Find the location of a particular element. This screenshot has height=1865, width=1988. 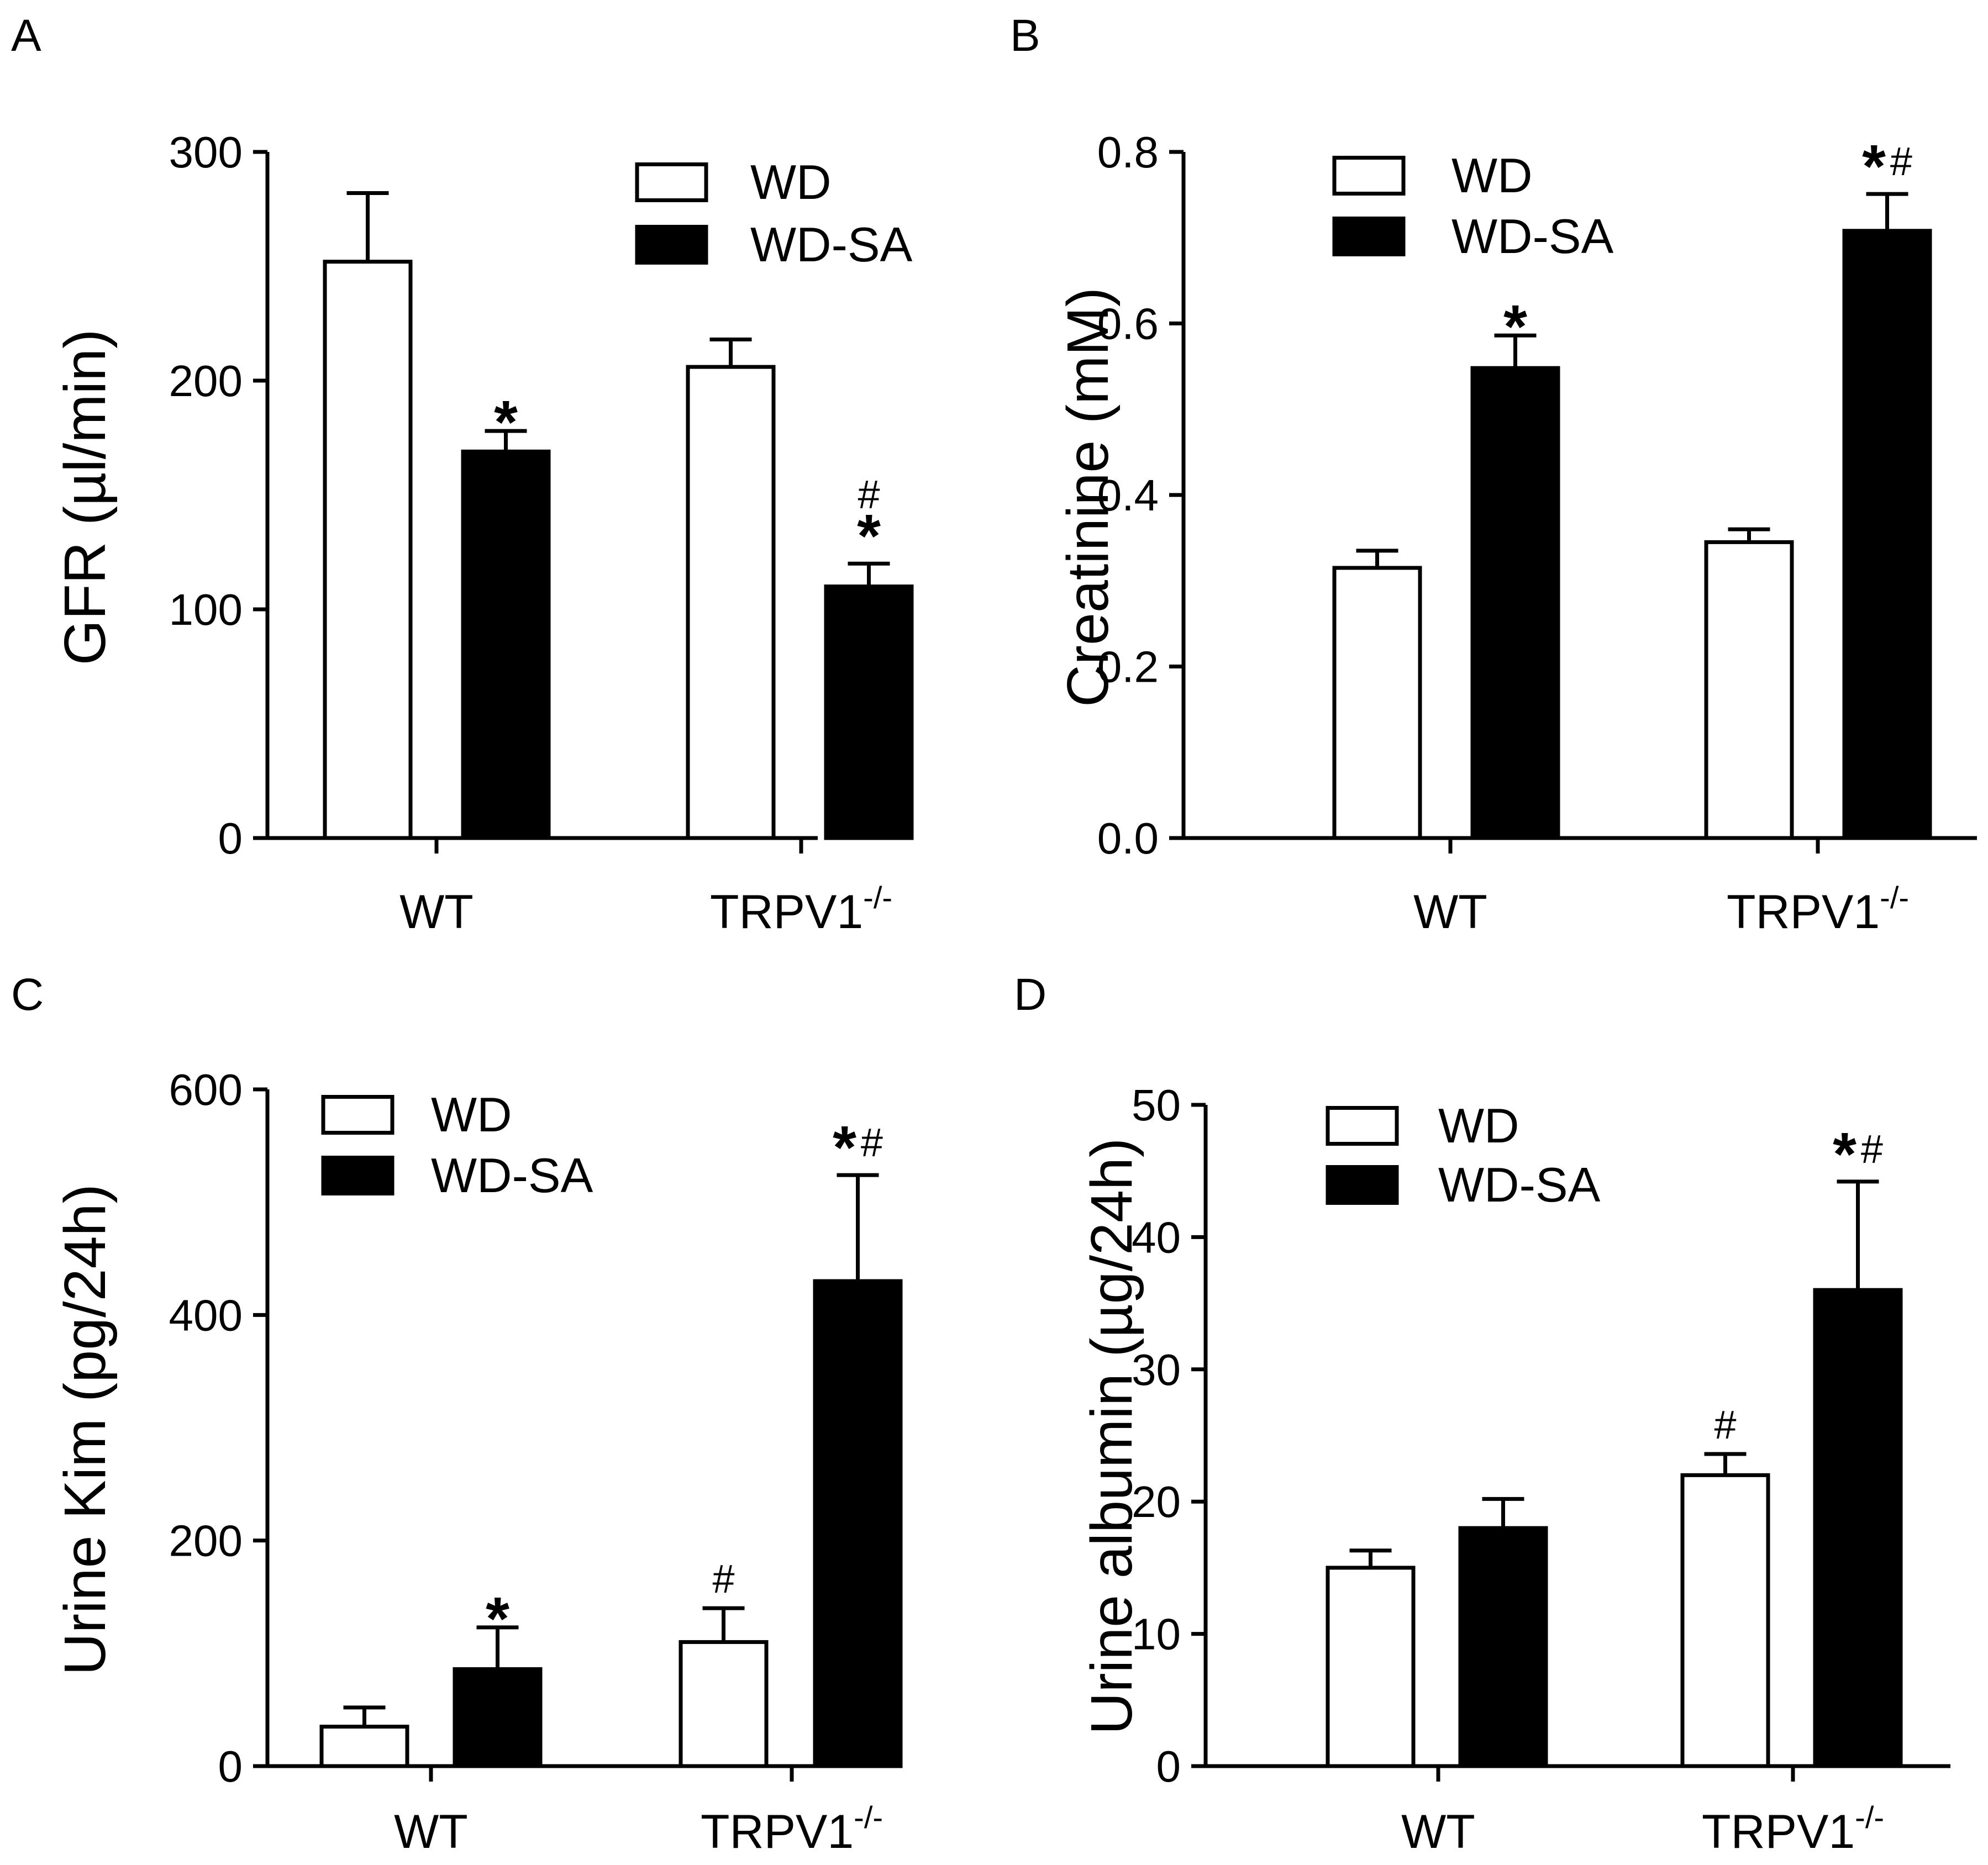

y-axis-label: Urine albumin (µg/24h) is located at coordinates (1111, 1436).